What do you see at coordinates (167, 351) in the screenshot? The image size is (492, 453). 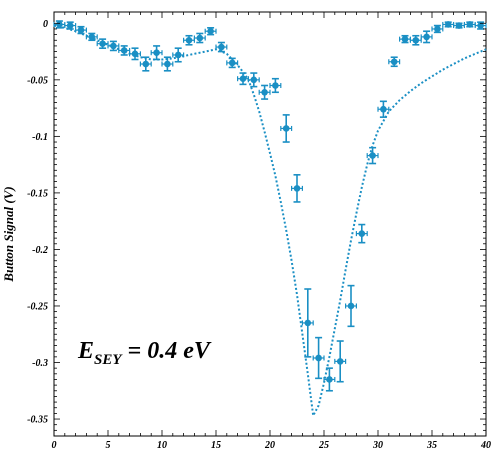 I see `annotation-rest: = 0.4 eV` at bounding box center [167, 351].